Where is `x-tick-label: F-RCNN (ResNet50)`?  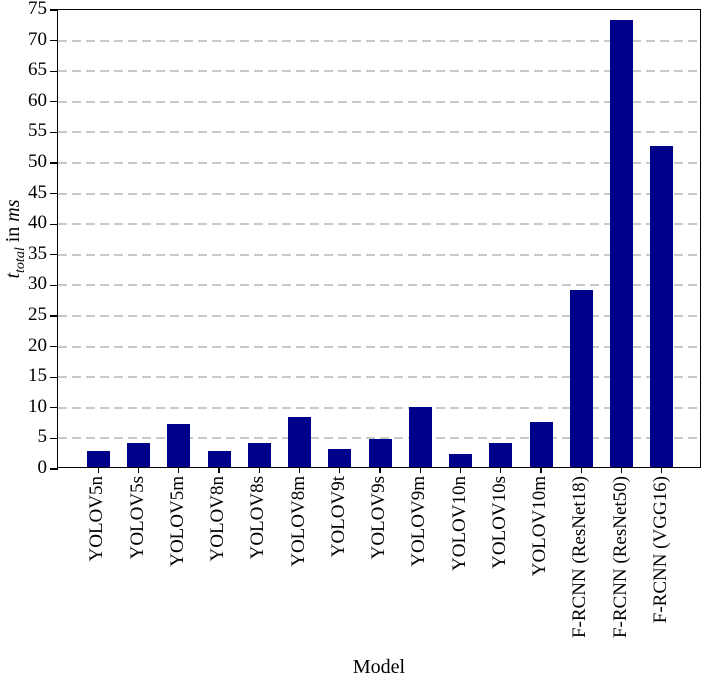
x-tick-label: F-RCNN (ResNet50) is located at coordinates (620, 557).